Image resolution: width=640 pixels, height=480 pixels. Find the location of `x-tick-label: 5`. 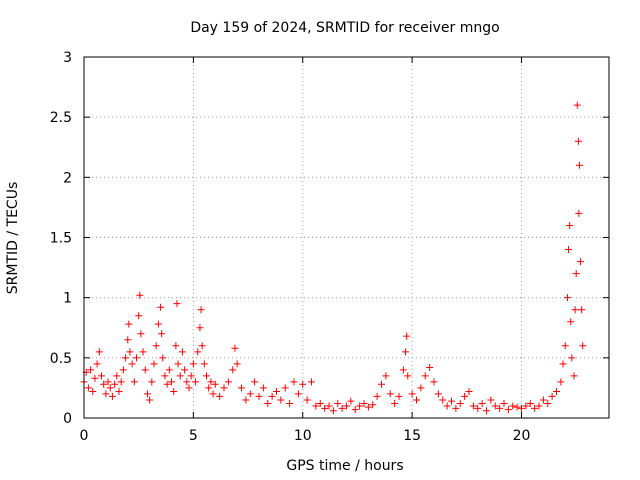

x-tick-label: 5 is located at coordinates (193, 436).